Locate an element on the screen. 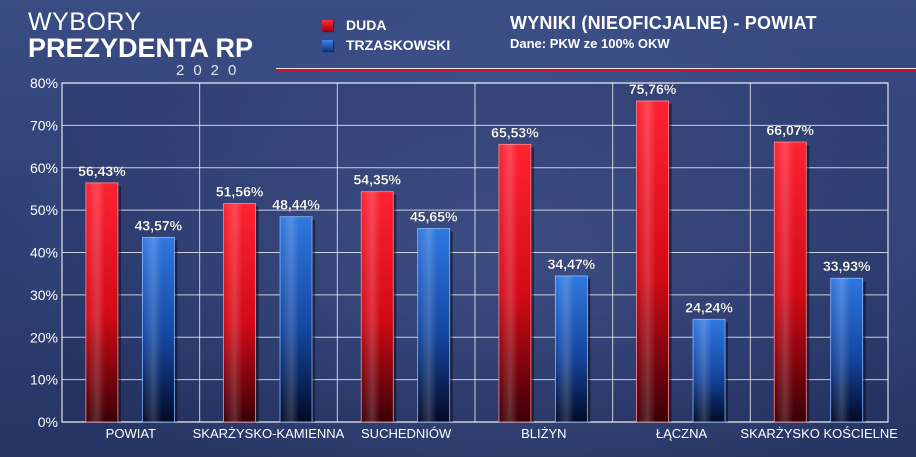 The image size is (916, 457). legend-label-trzaskowski: TRZASKOWSKI is located at coordinates (398, 45).